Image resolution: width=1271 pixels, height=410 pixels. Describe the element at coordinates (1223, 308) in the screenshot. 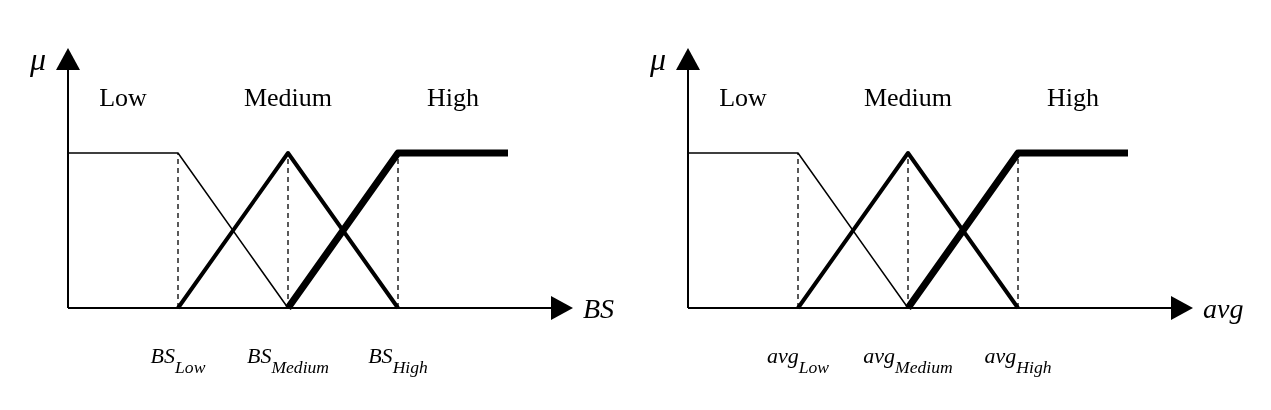

I see `x-axis-title: avg` at that location.